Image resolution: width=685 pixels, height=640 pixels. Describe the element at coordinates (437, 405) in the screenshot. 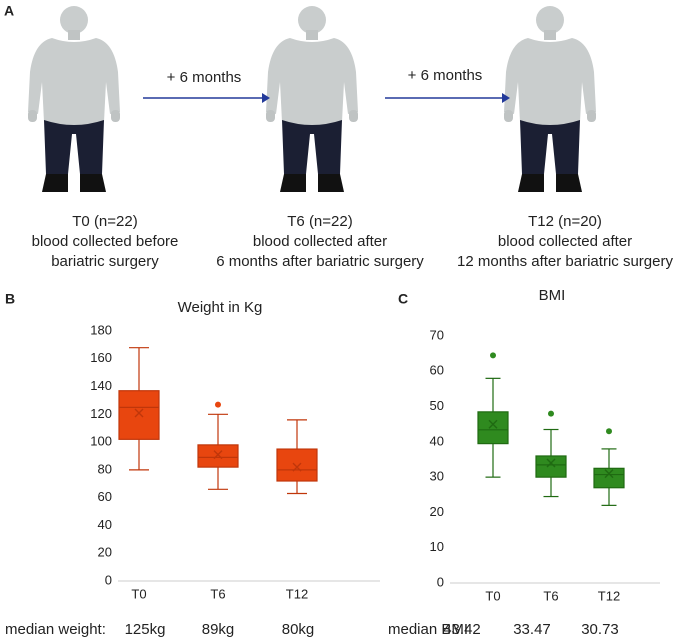

I see `y-tick-label: 50` at that location.